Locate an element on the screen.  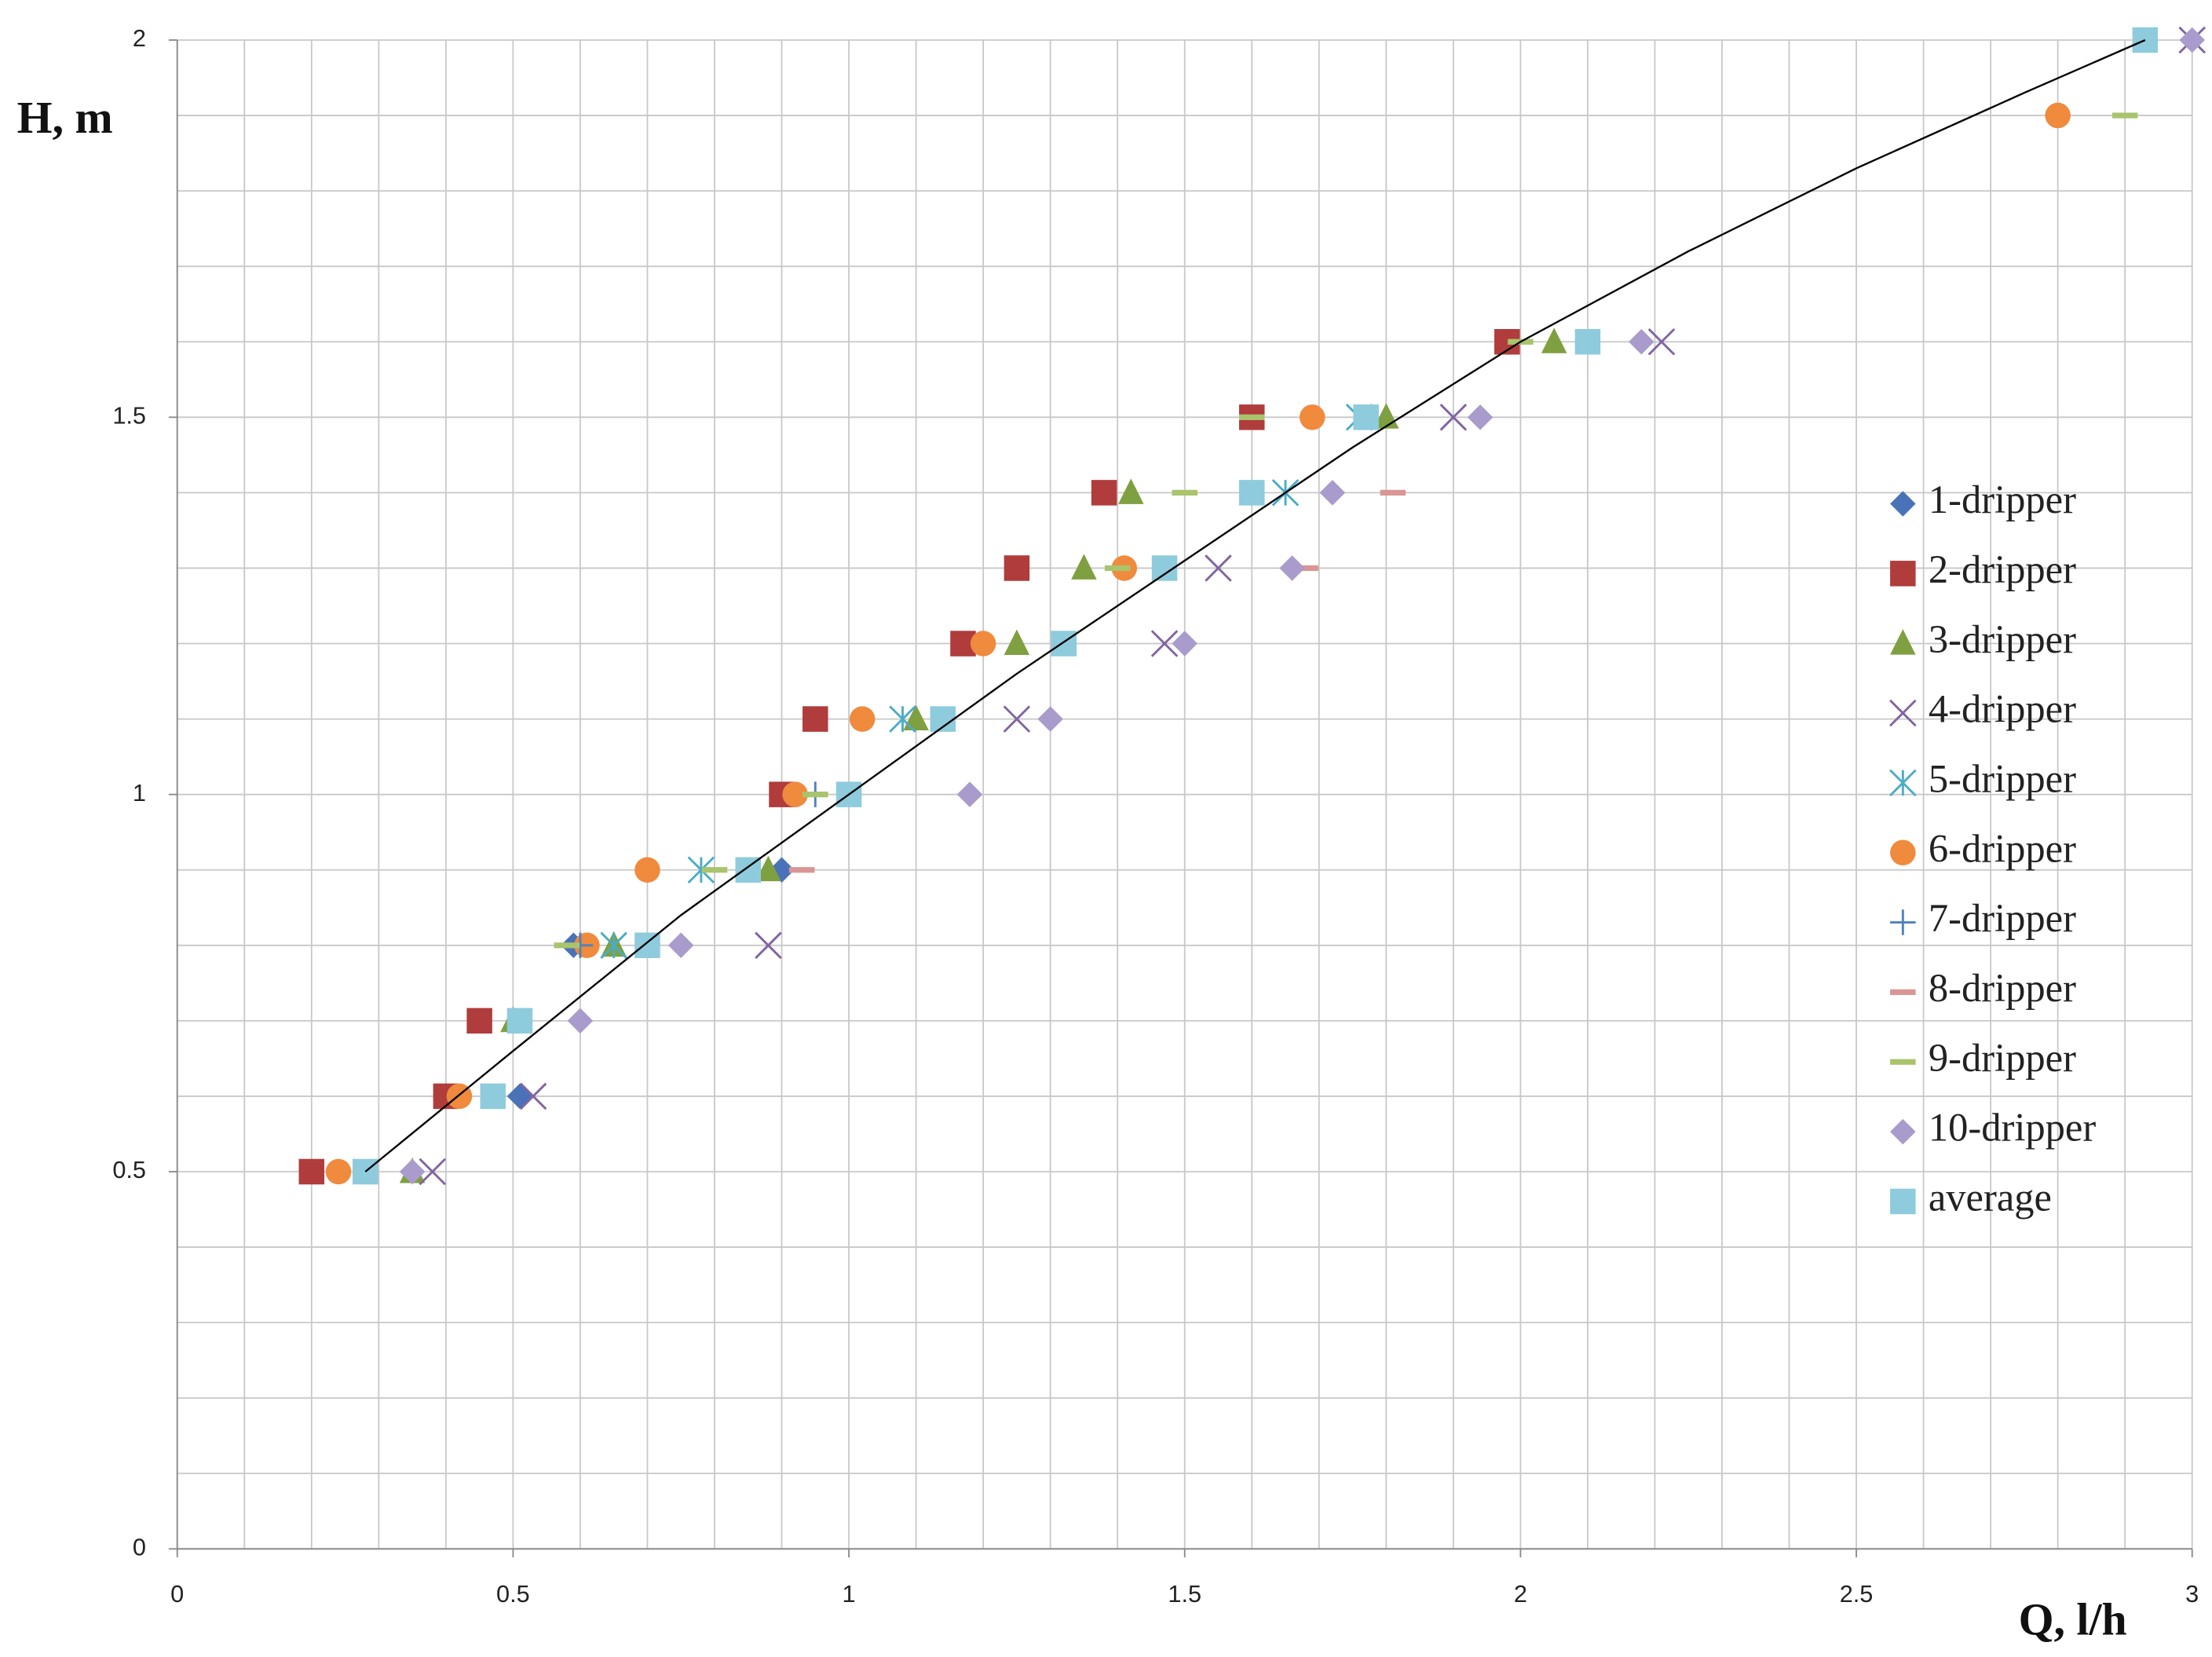
legend-label: 5-dripper is located at coordinates (2003, 778).